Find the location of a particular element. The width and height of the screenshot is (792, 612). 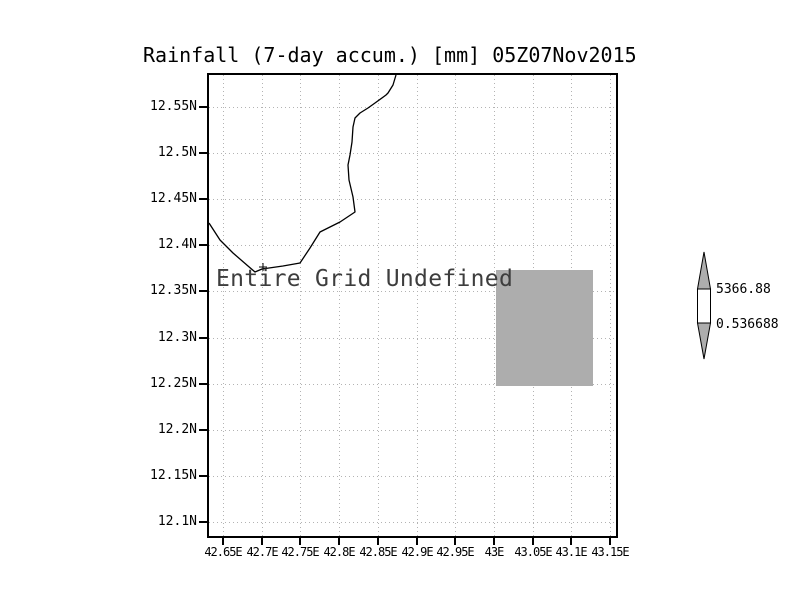

y-axis-label: 12.55N is located at coordinates (173, 106).